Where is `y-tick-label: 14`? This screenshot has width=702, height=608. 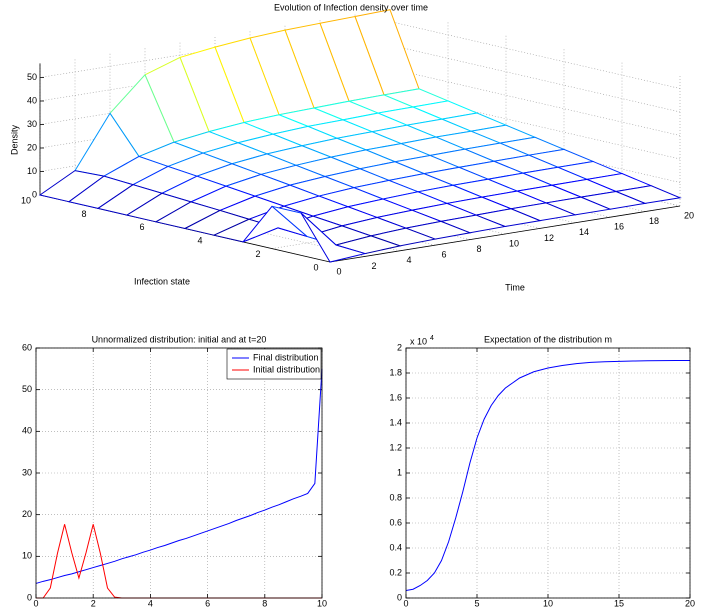
y-tick-label: 14 is located at coordinates (584, 232).